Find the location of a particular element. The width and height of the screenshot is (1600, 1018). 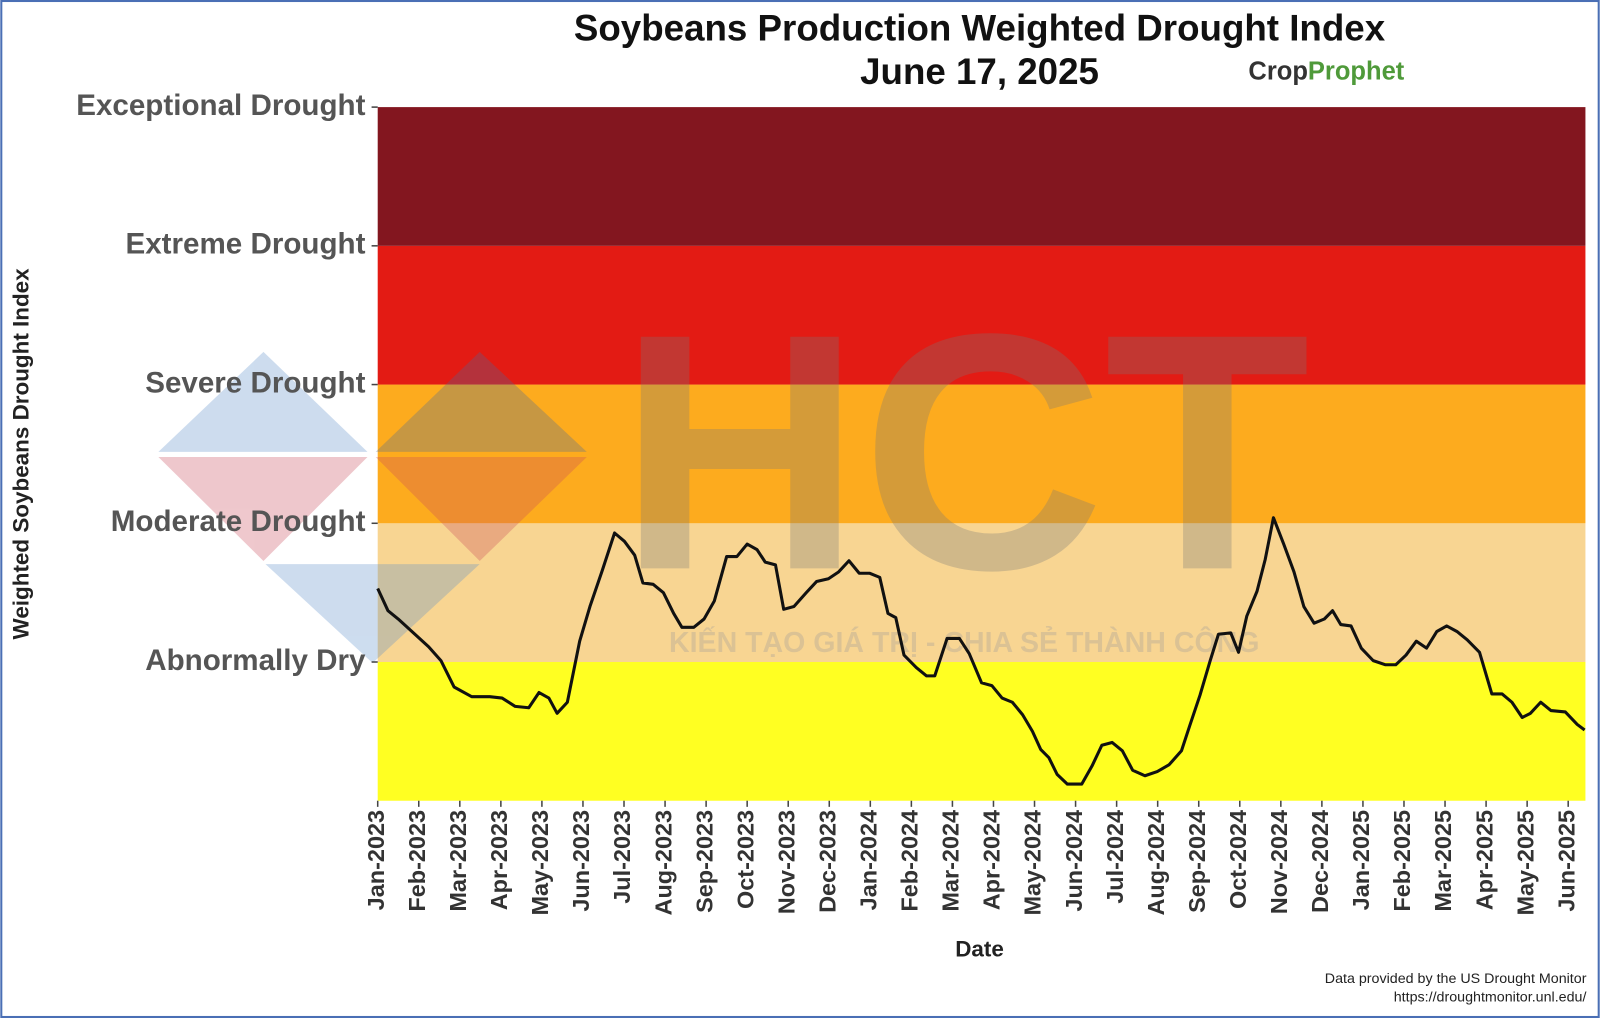

x-tick-label: Apr-2023 is located at coordinates (499, 860).